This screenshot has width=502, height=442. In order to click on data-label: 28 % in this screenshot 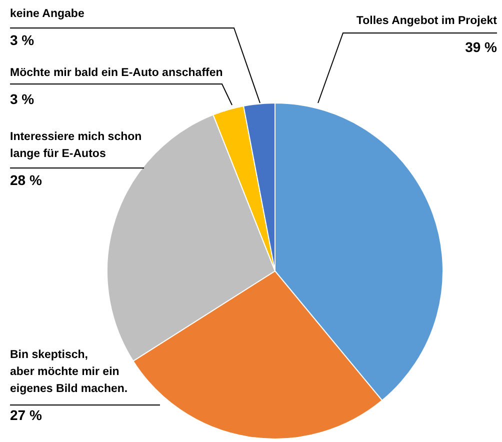, I will do `click(26, 180)`.